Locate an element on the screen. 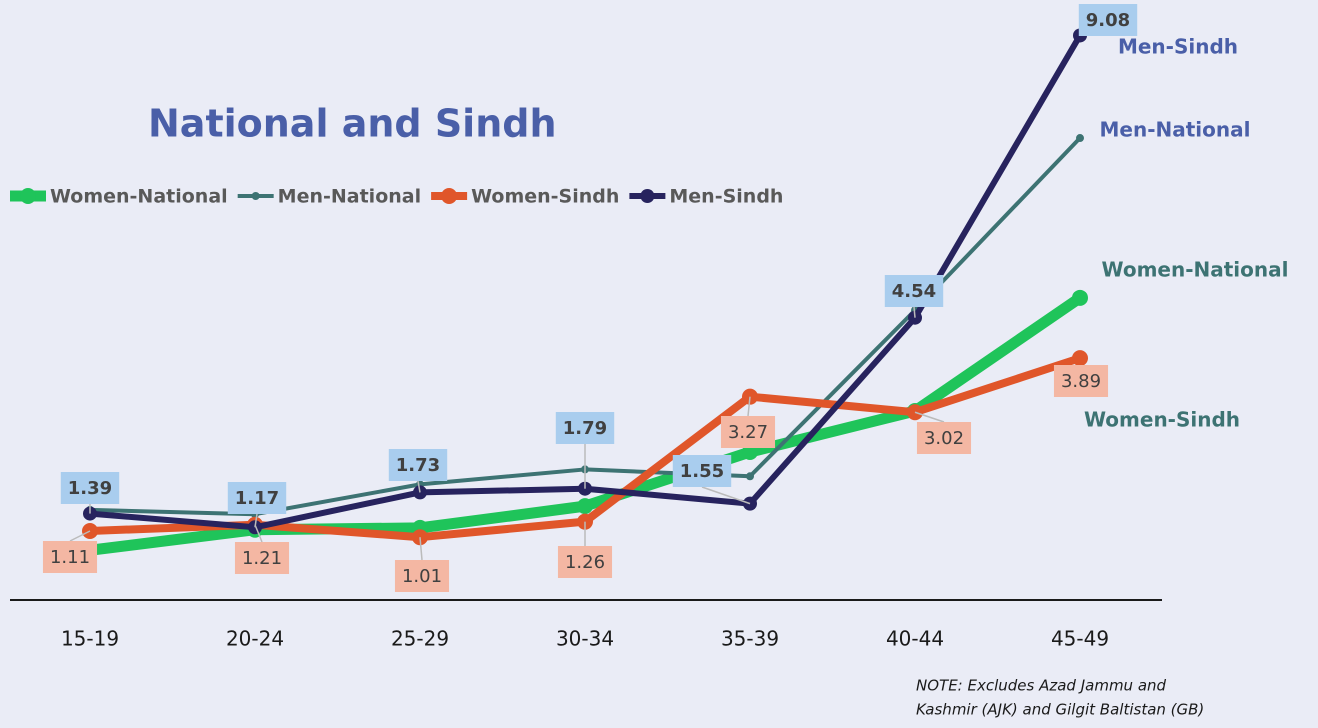 Image resolution: width=1318 pixels, height=728 pixels. data-label: 3.02 is located at coordinates (944, 438).